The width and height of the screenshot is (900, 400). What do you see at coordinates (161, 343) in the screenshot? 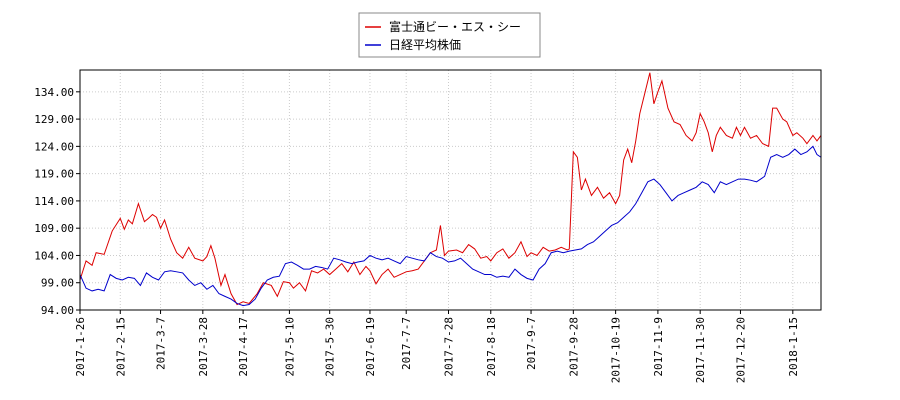
I see `x-tick-label: 2017-3-7` at bounding box center [161, 343].